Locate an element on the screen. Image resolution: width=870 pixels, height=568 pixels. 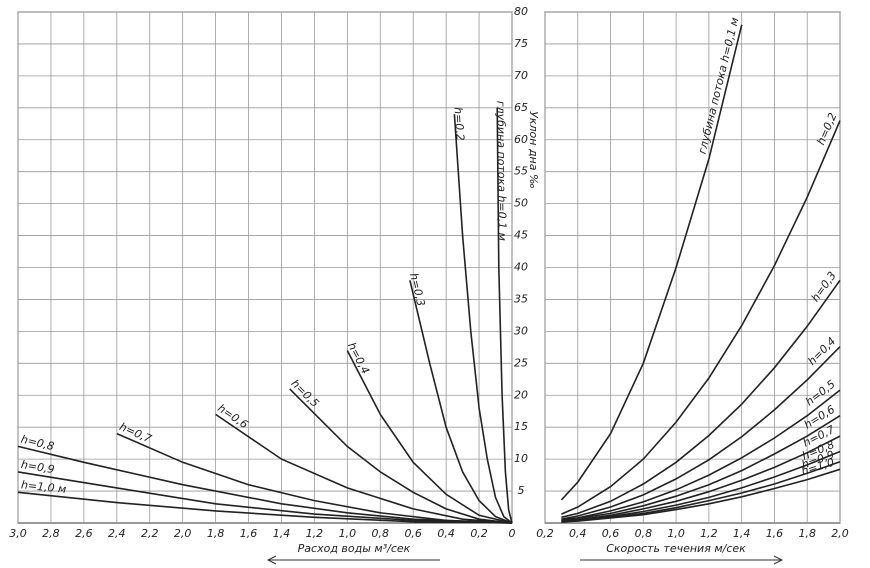
y-tick-label: 20 is located at coordinates (521, 394).